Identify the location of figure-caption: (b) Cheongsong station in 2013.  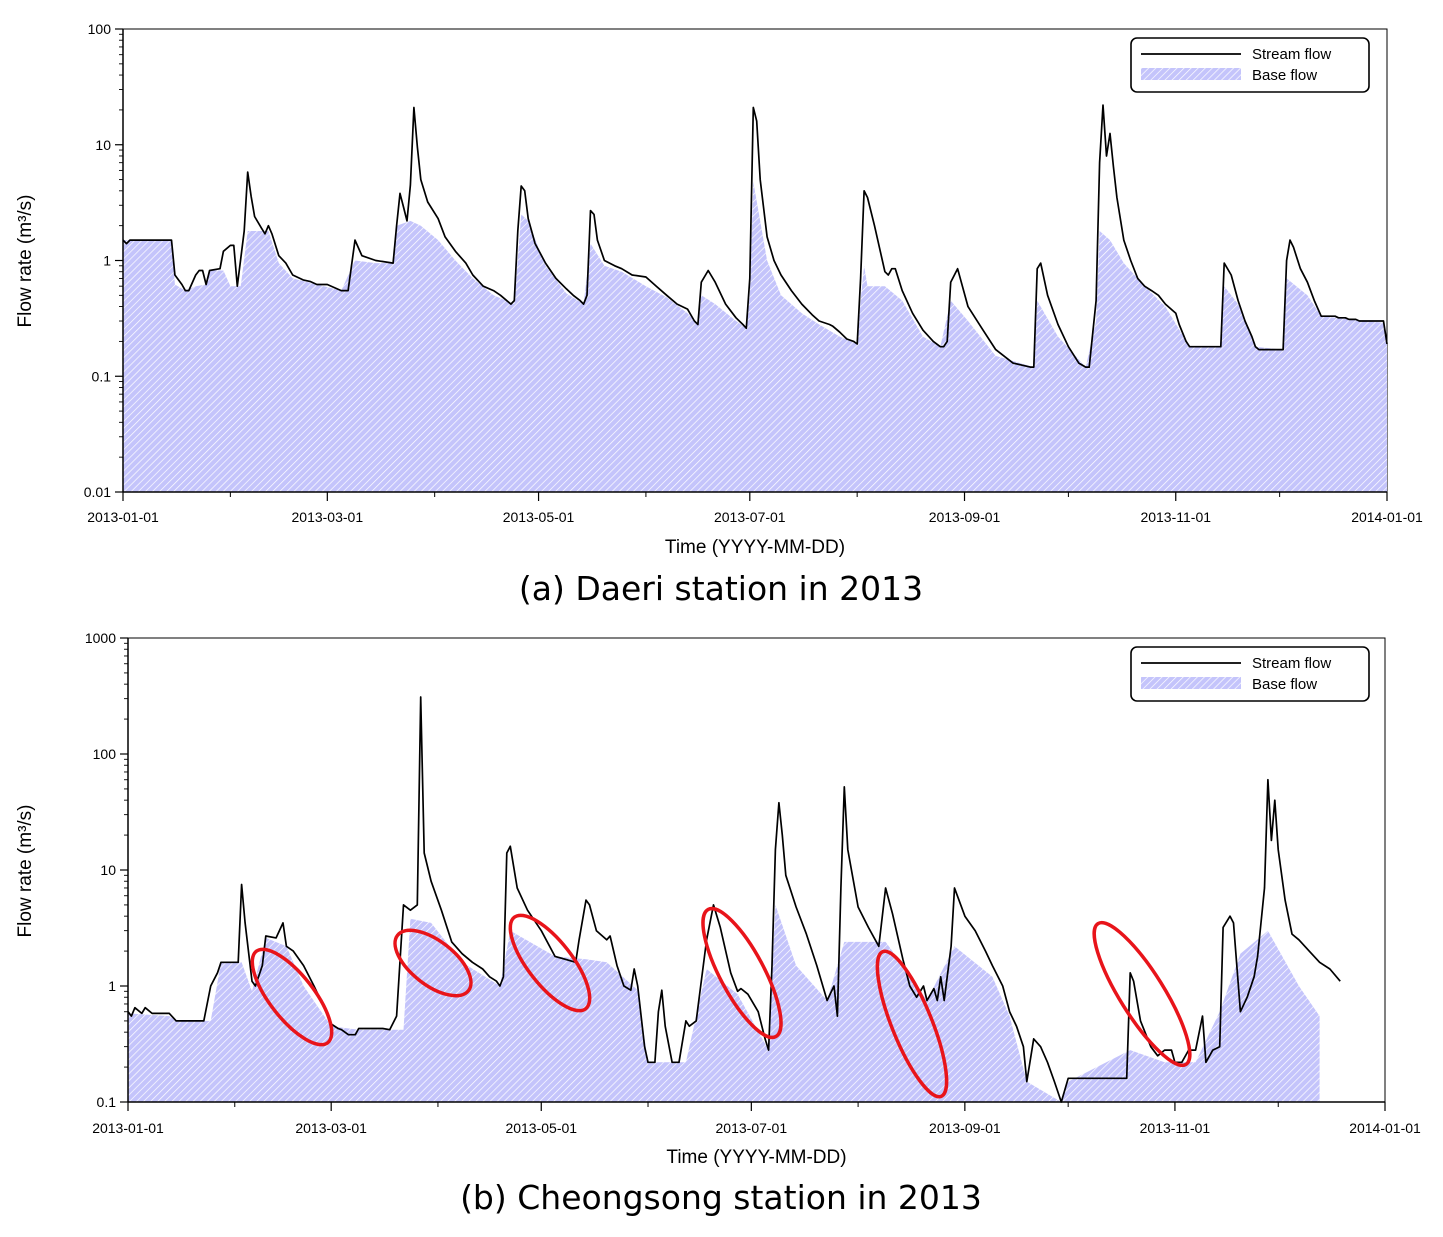
(721, 1197).